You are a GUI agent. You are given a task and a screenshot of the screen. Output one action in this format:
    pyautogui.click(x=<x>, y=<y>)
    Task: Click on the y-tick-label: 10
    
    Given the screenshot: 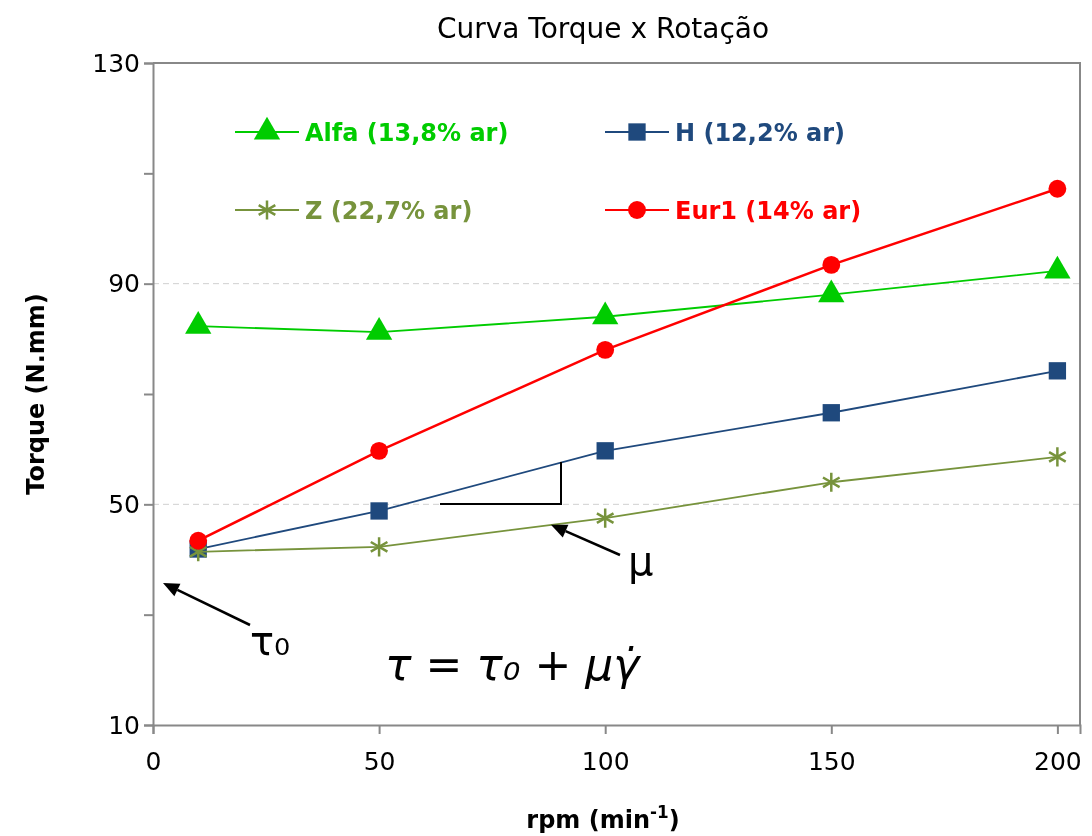 What is the action you would take?
    pyautogui.click(x=124, y=725)
    